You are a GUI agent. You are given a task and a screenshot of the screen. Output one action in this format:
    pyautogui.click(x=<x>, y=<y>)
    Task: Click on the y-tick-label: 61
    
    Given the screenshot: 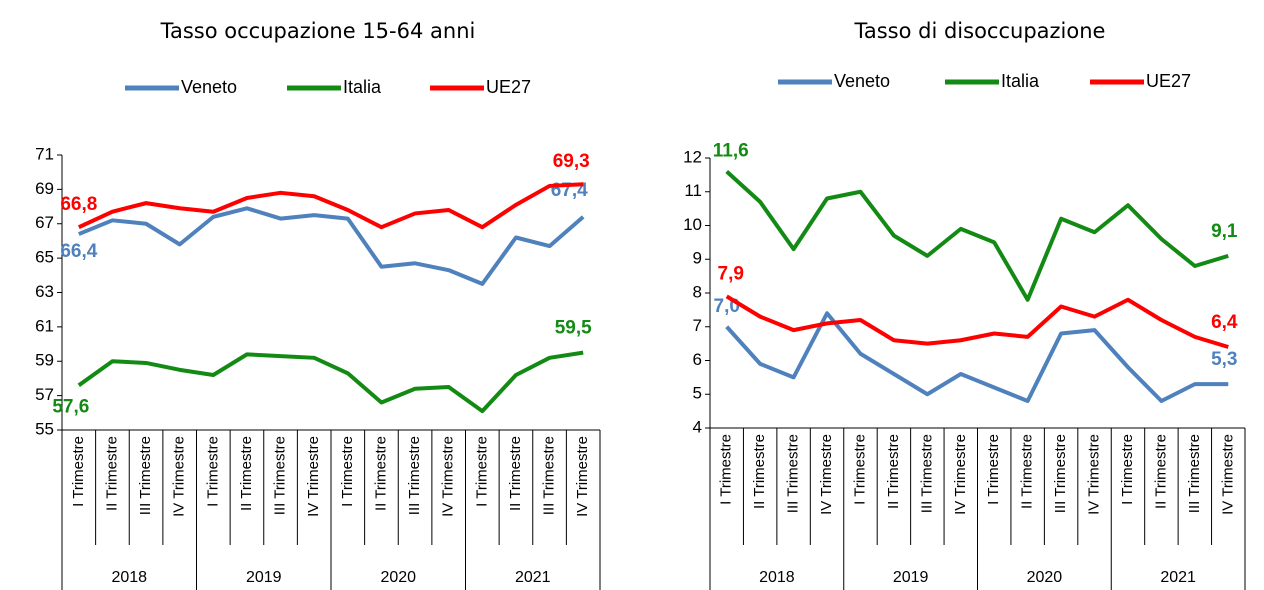 What is the action you would take?
    pyautogui.click(x=44, y=325)
    